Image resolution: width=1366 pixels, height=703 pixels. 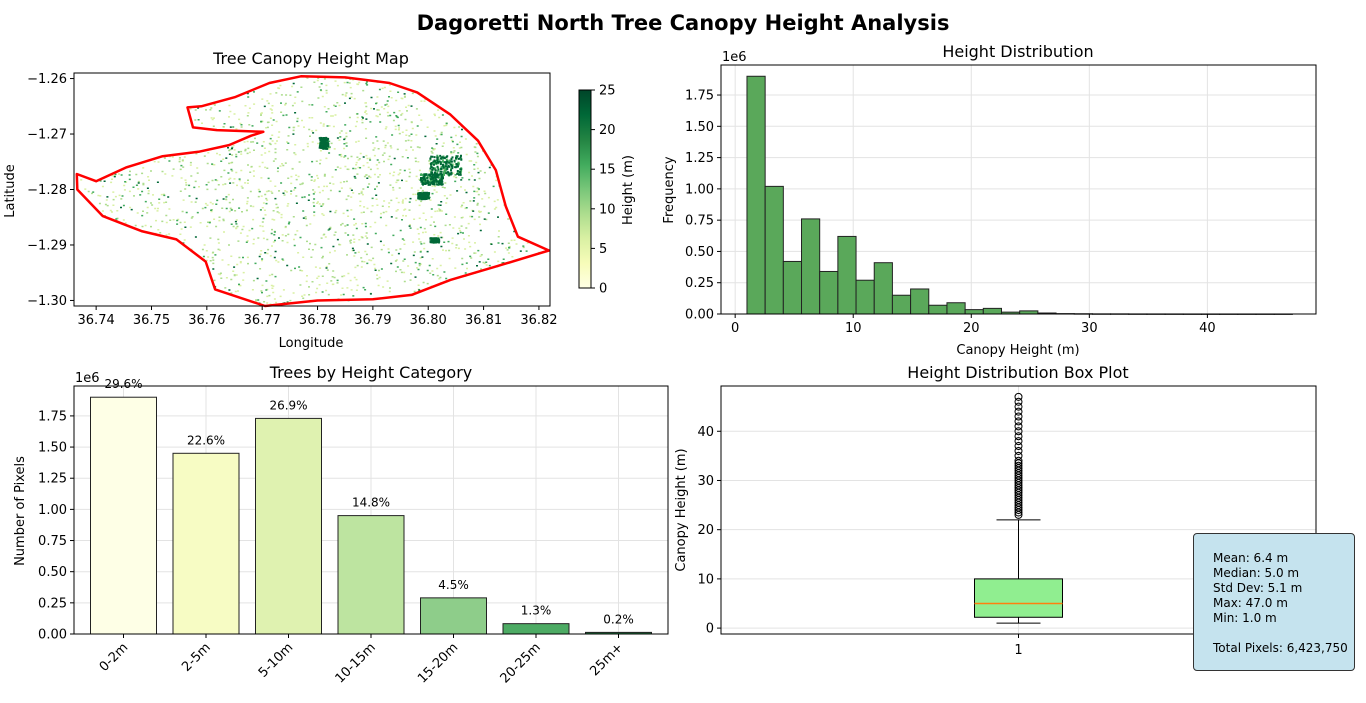 What do you see at coordinates (1256, 573) in the screenshot?
I see `stat-median: Median: 5.0 m` at bounding box center [1256, 573].